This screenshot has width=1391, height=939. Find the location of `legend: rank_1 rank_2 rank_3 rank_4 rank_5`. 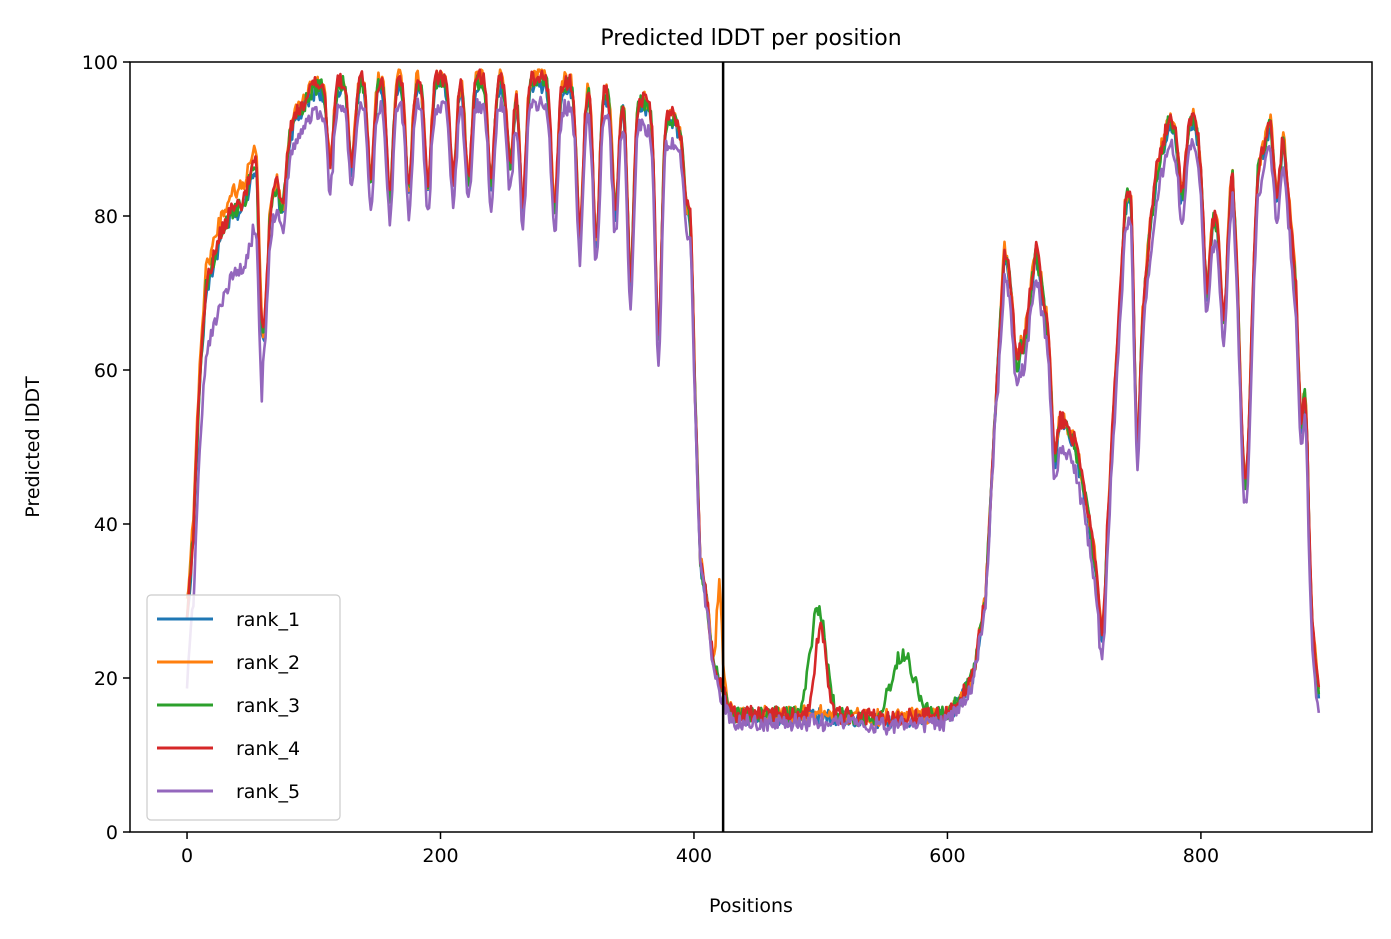

legend: rank_1 rank_2 rank_3 rank_4 rank_5 is located at coordinates (243, 707).